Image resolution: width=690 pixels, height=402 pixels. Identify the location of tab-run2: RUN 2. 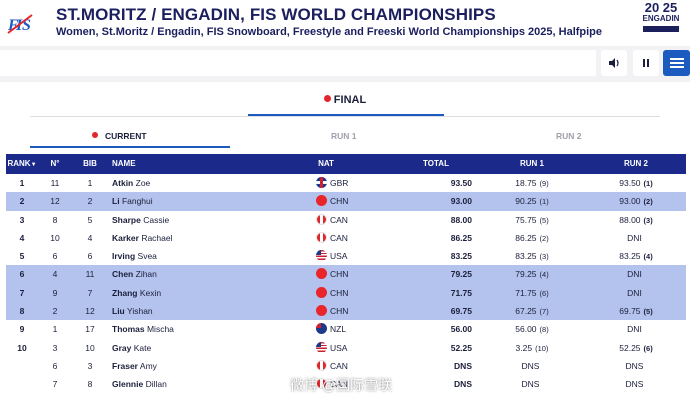
(569, 136).